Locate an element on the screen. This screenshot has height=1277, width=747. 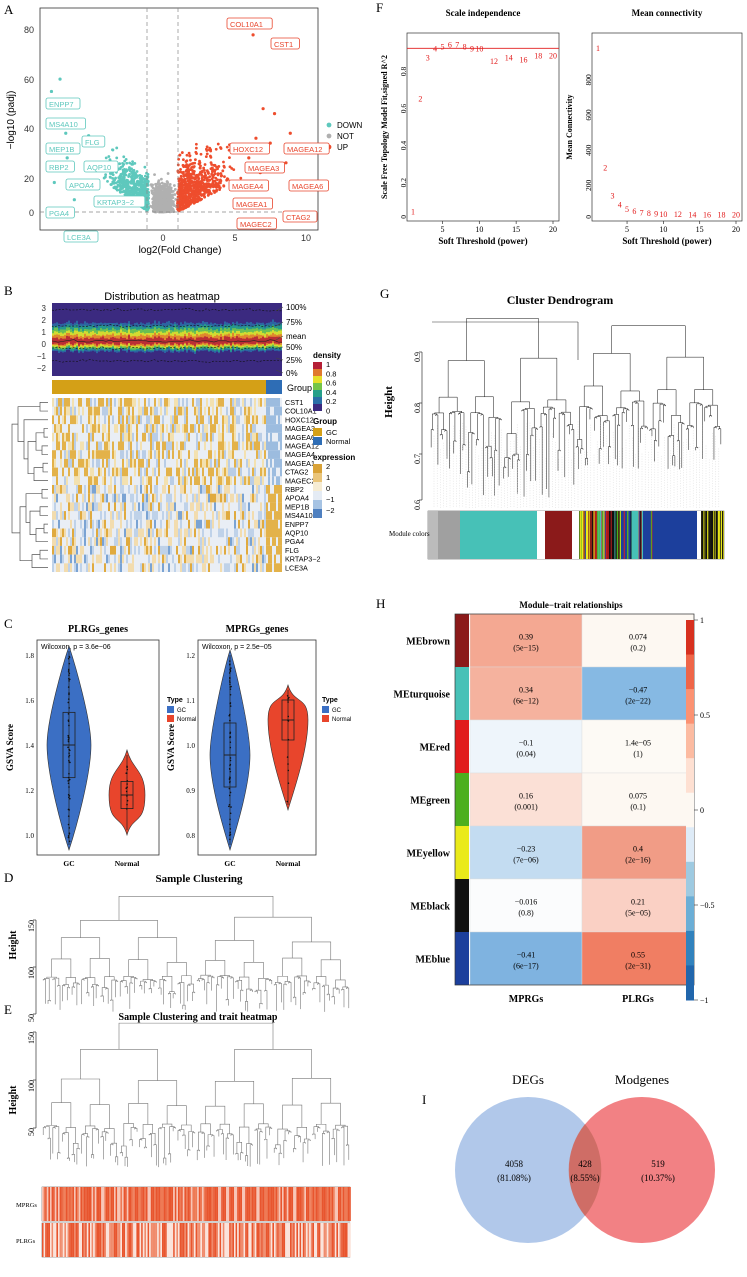
panel-letter-c: C is located at coordinates (8, 623).